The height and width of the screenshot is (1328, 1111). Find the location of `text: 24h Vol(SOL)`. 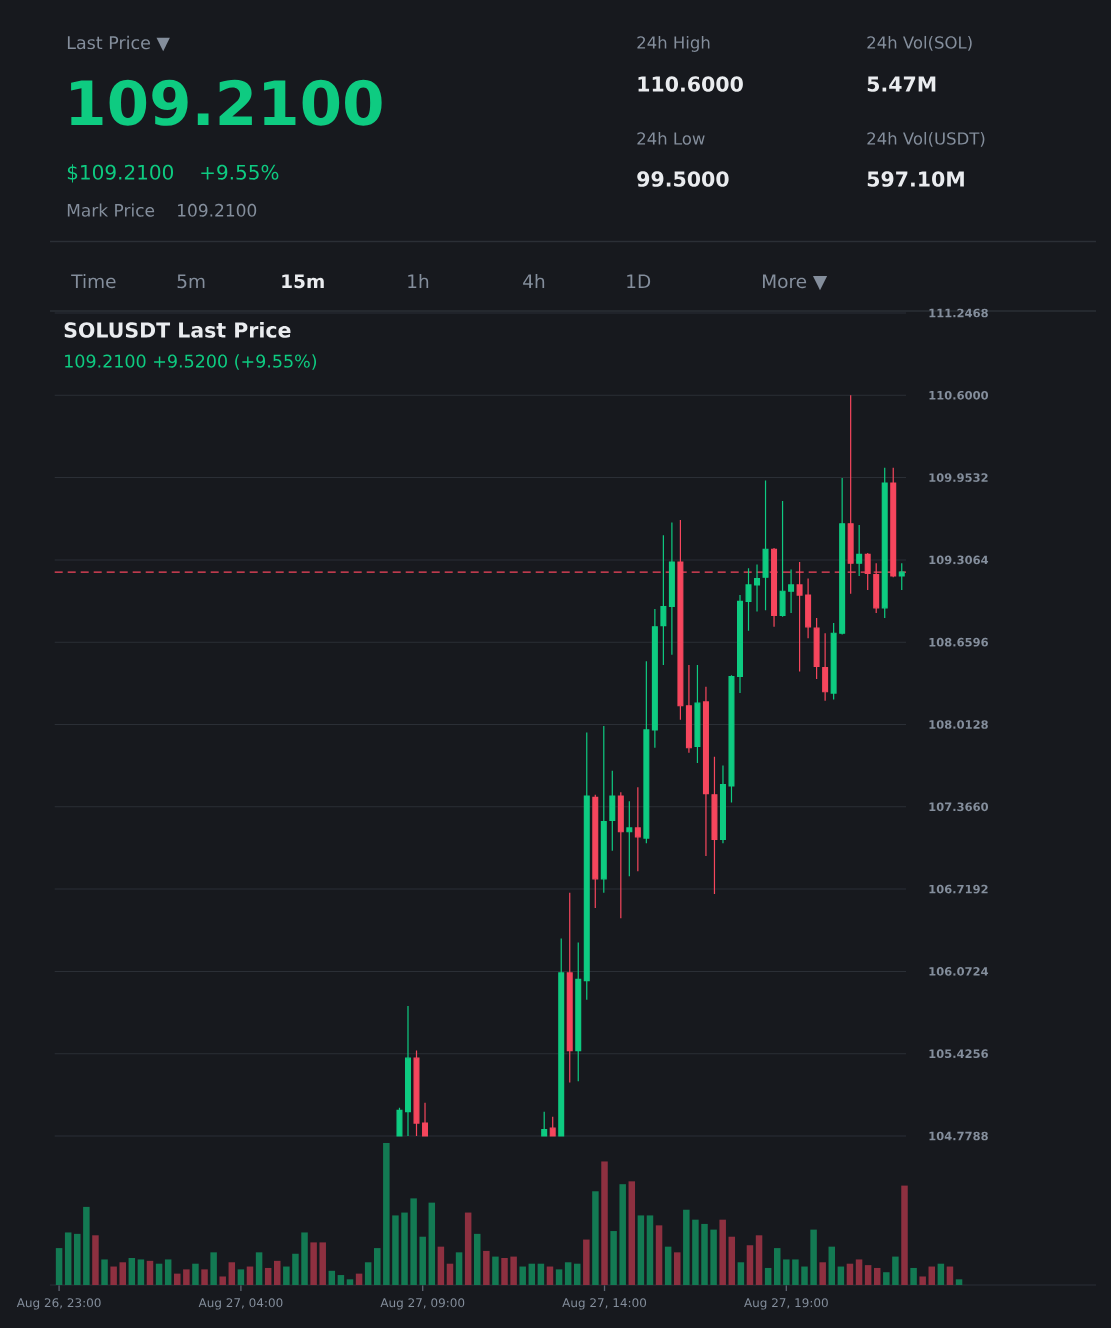

text: 24h Vol(SOL) is located at coordinates (919, 43).